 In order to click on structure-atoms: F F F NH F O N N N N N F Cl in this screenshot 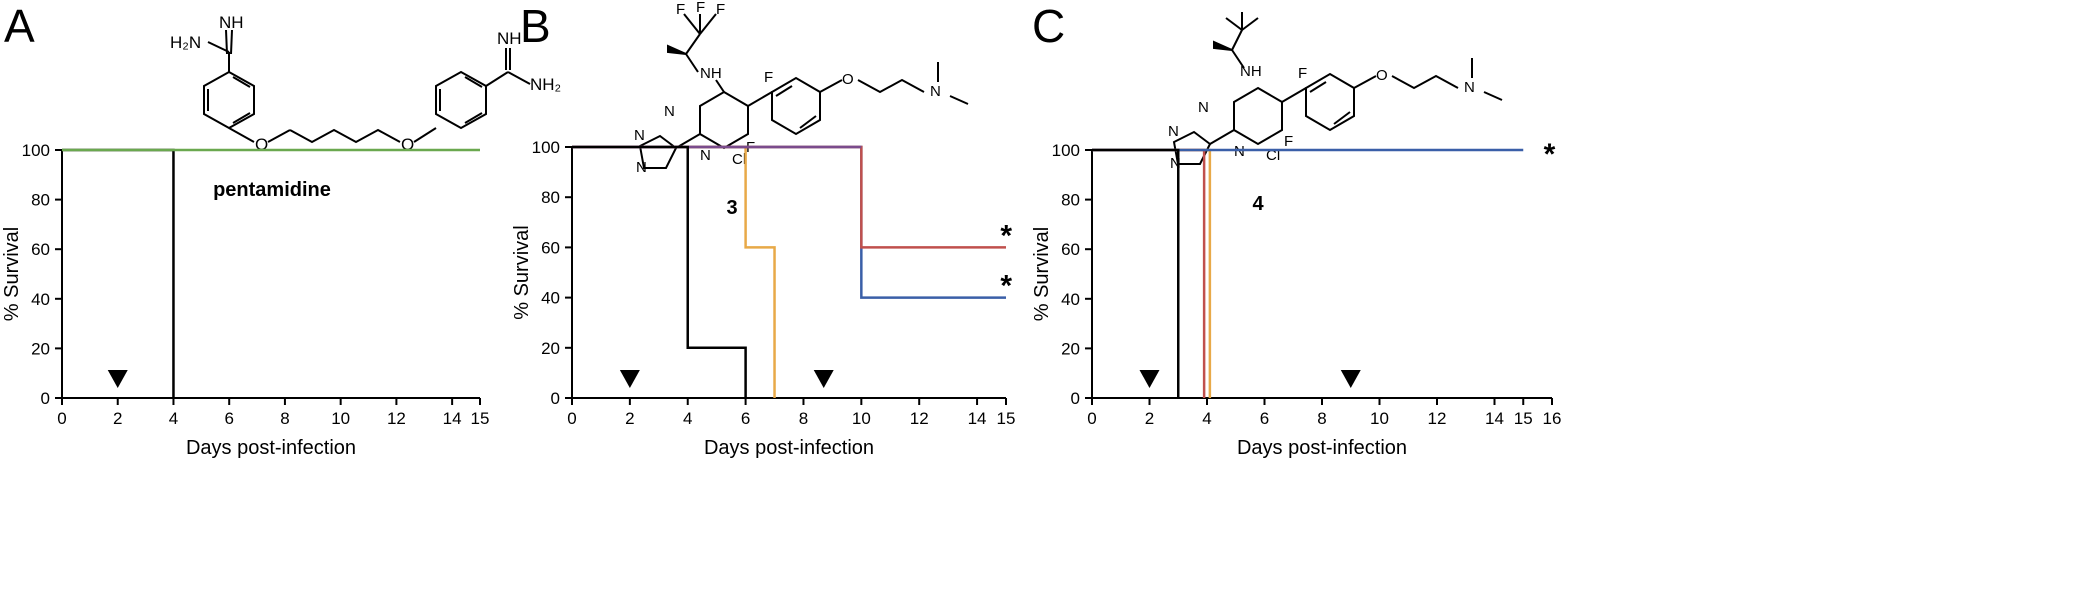, I will do `click(787, 88)`.